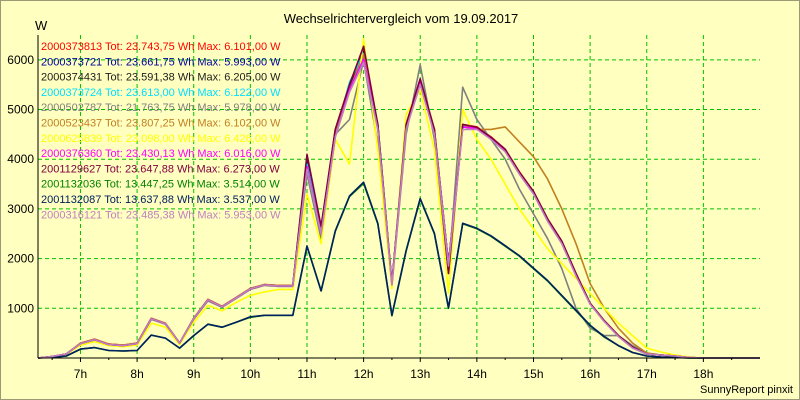 This screenshot has height=400, width=800. What do you see at coordinates (420, 374) in the screenshot?
I see `x-tick-label: 13h` at bounding box center [420, 374].